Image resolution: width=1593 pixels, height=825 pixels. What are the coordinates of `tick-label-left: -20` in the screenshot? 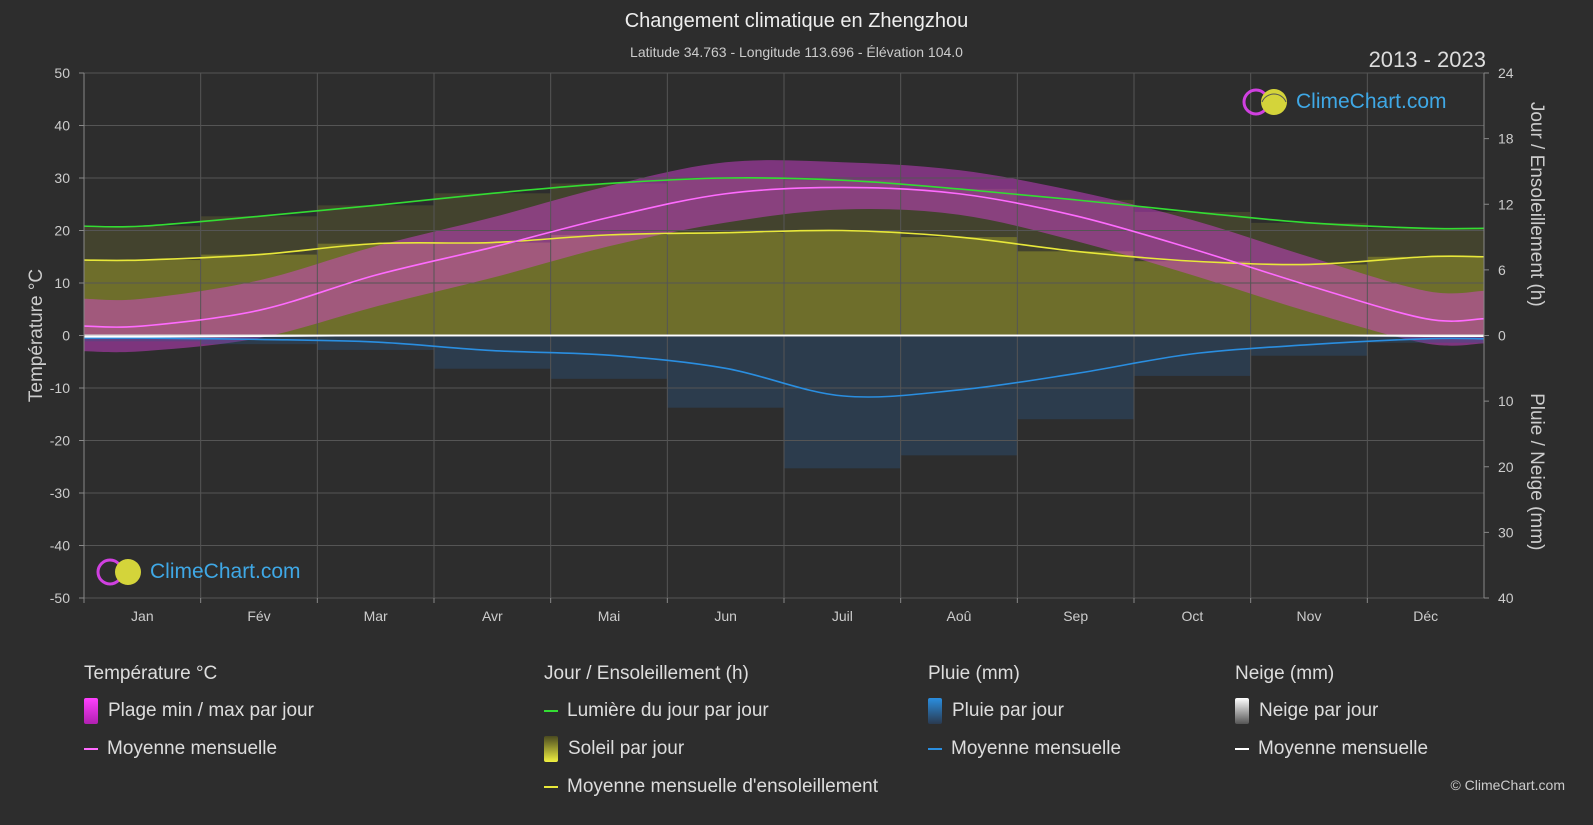 It's located at (60, 441).